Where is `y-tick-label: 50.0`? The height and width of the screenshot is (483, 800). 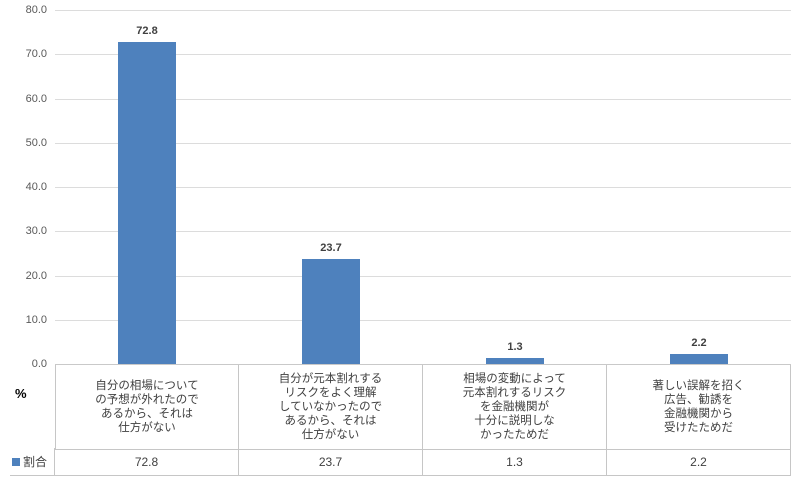
y-tick-label: 50.0 is located at coordinates (36, 142).